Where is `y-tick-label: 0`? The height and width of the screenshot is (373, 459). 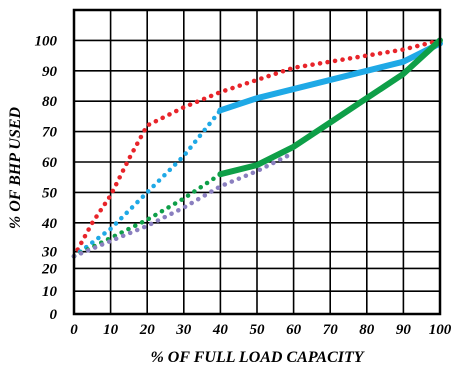
y-tick-label: 0 is located at coordinates (54, 315).